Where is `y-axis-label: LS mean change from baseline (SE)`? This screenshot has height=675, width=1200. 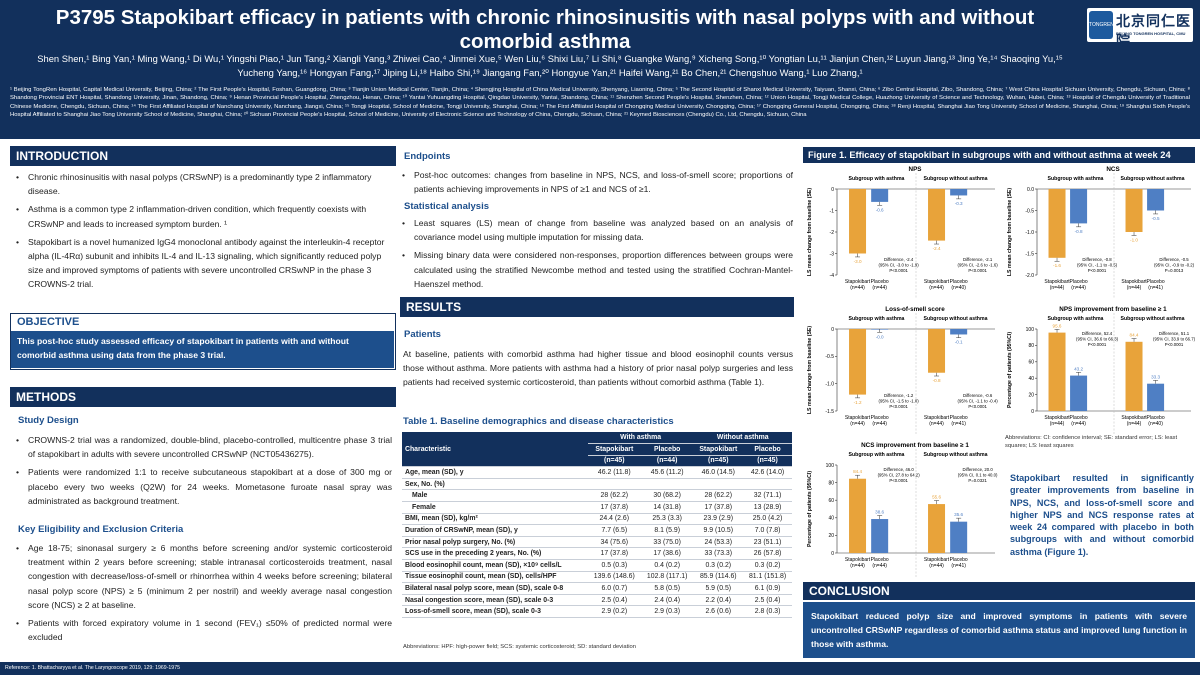
y-axis-label: LS mean change from baseline (SE) is located at coordinates (810, 370).